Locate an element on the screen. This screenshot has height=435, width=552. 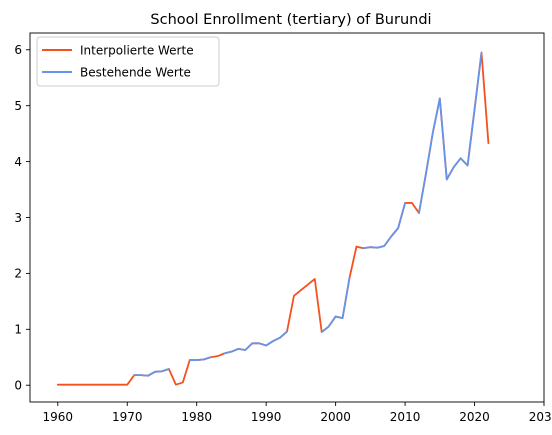
legend-label-interpolated: Interpolierte Werte is located at coordinates (137, 51).